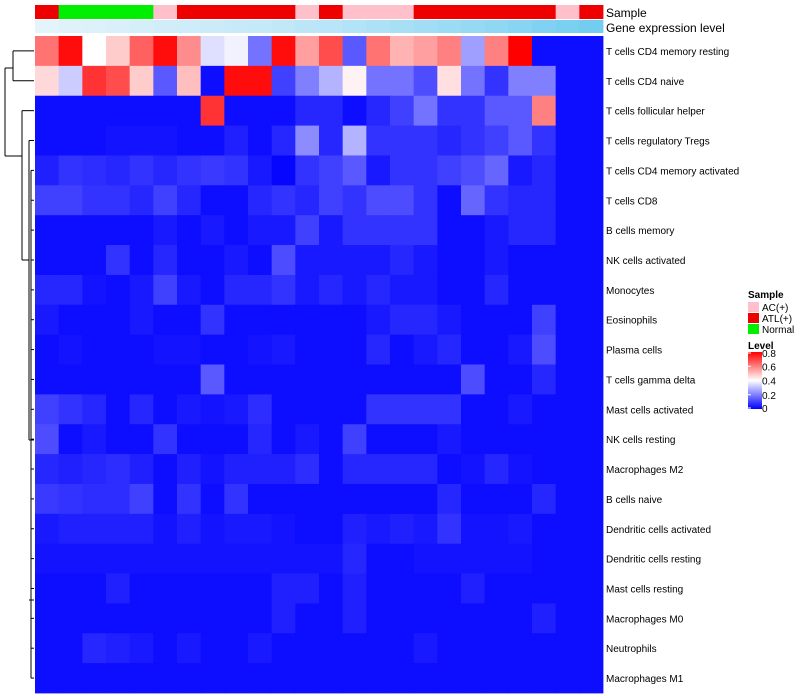 This screenshot has width=800, height=700. I want to click on row-label: T cells regulatory Tregs, so click(658, 142).